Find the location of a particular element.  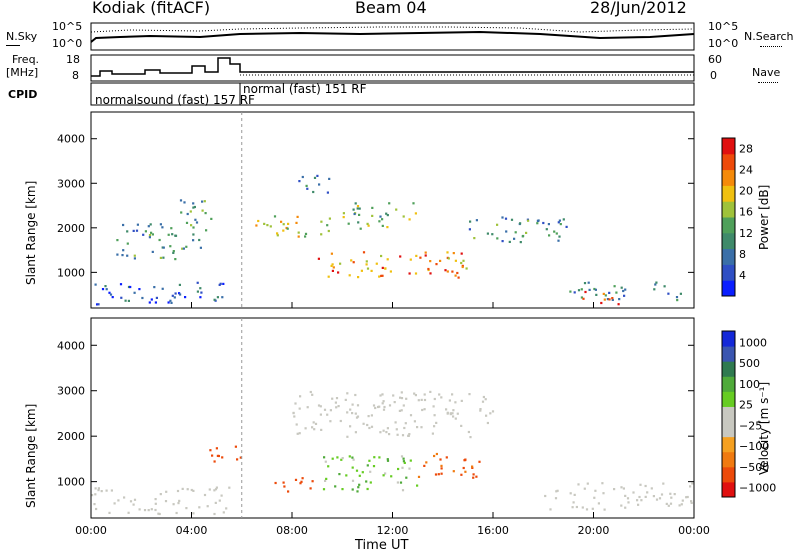

y-tick-label: 1000 is located at coordinates (71, 482).